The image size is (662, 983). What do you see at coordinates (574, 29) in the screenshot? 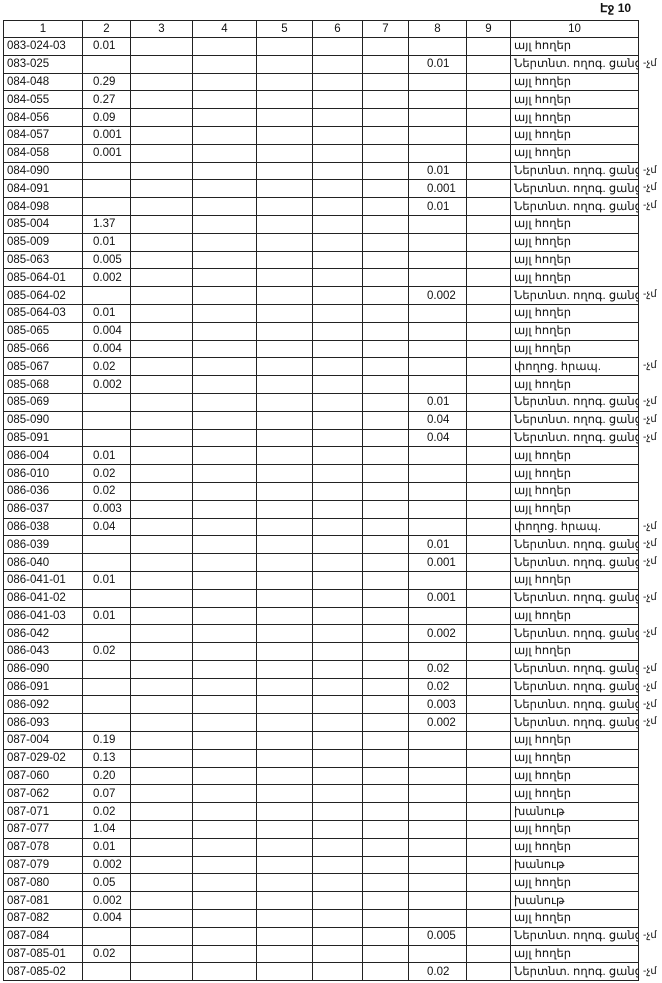
I see `column-header: 10` at bounding box center [574, 29].